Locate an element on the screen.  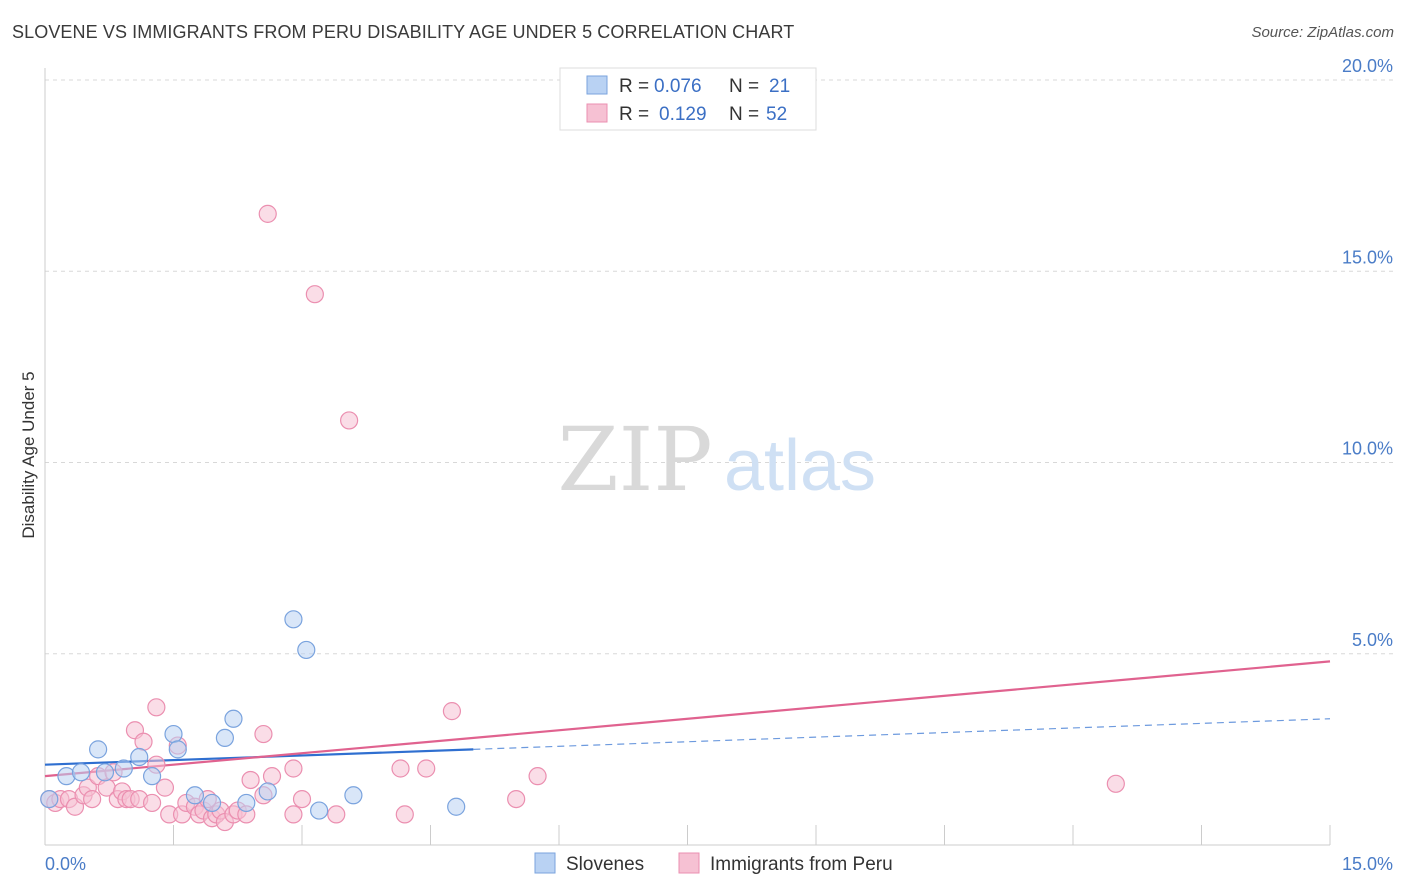
watermark-zip: ZIP is located at coordinates (634, 459).